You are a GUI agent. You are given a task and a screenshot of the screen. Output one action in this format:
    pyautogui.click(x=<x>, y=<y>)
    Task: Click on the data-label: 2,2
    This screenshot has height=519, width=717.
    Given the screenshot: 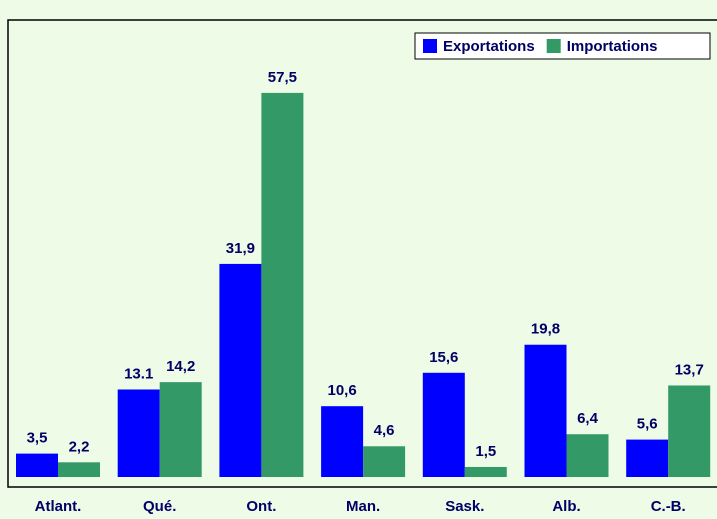 What is the action you would take?
    pyautogui.click(x=79, y=446)
    